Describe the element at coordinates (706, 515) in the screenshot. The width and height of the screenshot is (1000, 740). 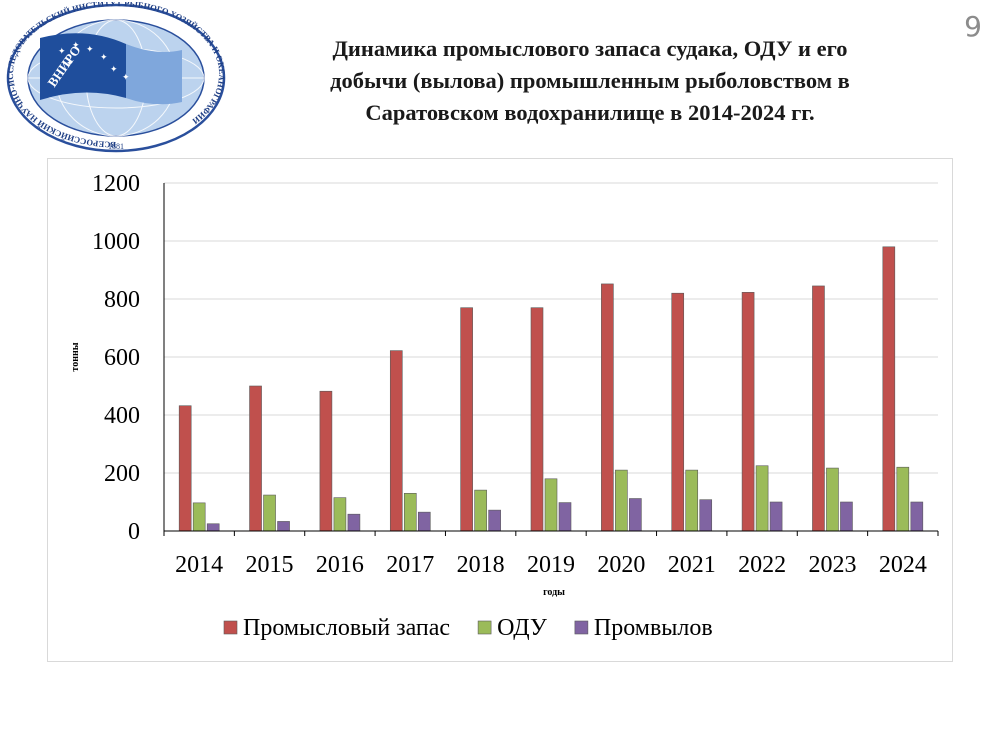
I see `bar-3-2021` at that location.